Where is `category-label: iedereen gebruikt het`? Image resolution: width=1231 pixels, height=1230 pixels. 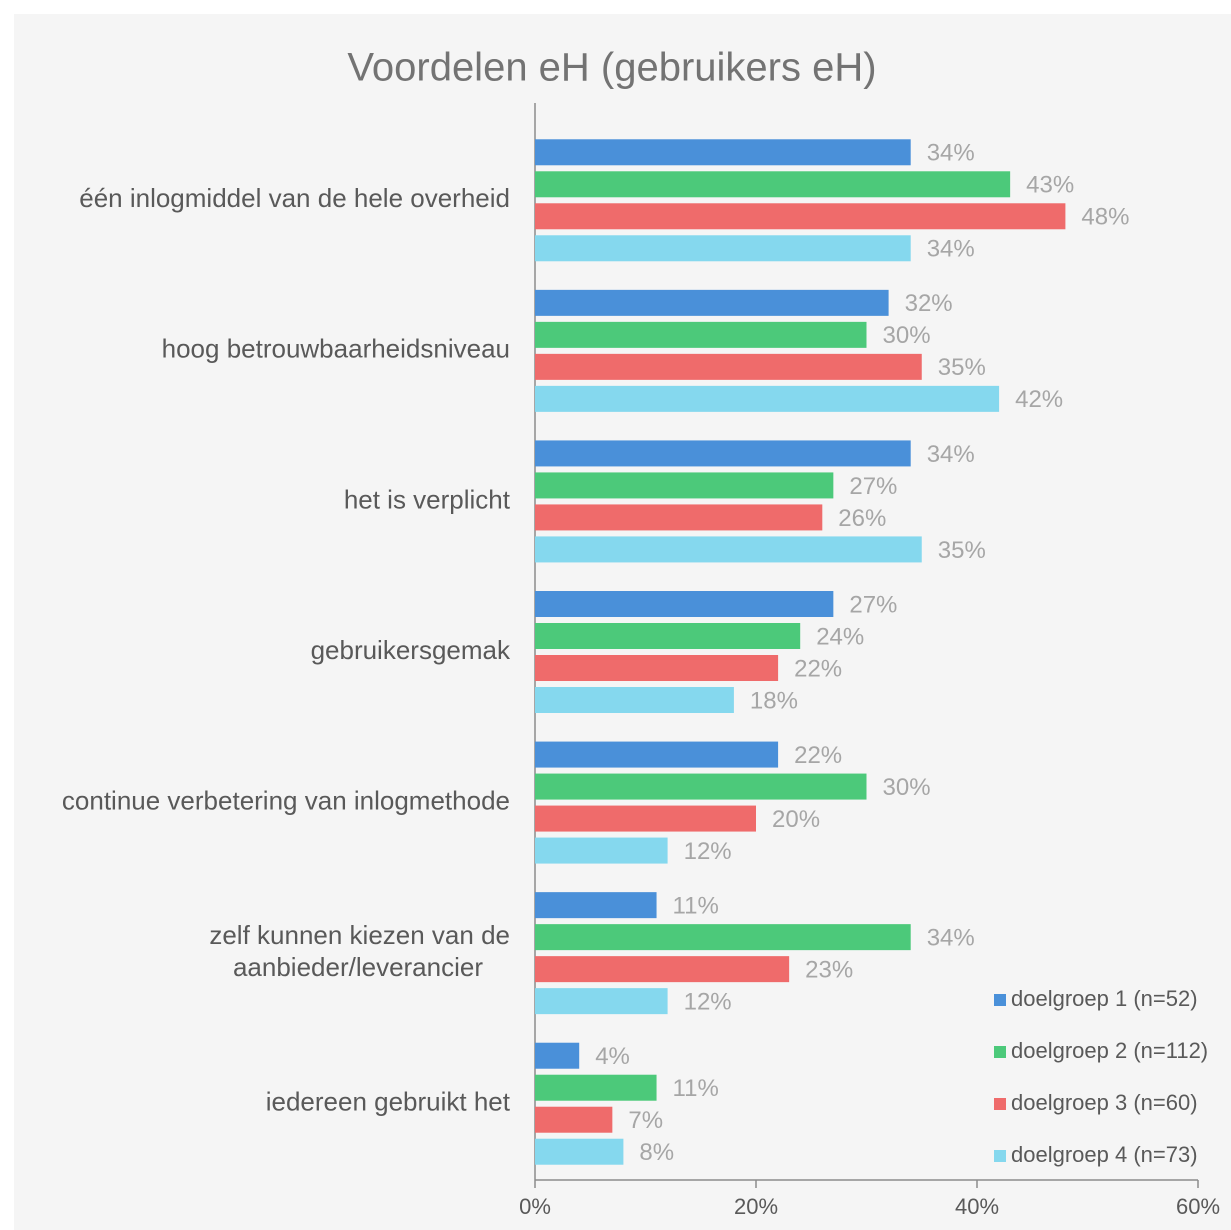 category-label: iedereen gebruikt het is located at coordinates (388, 1102).